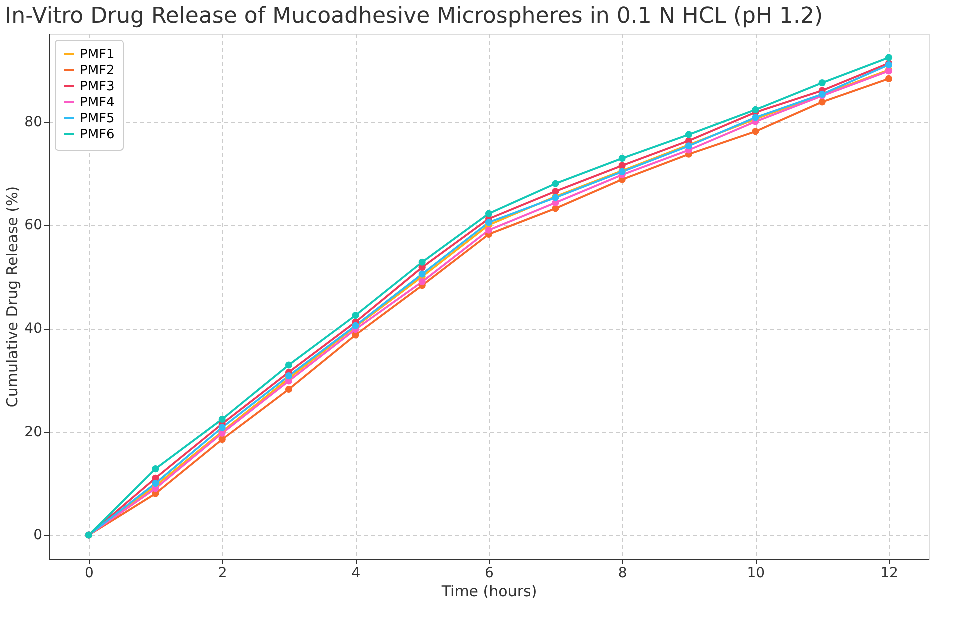 The width and height of the screenshot is (979, 619). What do you see at coordinates (489, 591) in the screenshot?
I see `x-axis-title: Time (hours)` at bounding box center [489, 591].